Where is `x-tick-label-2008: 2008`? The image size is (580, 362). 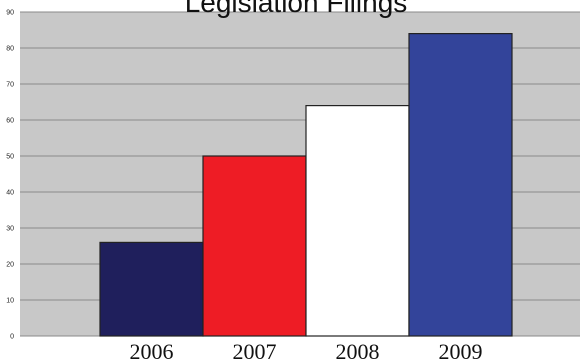 x-tick-label-2008: 2008 is located at coordinates (358, 350).